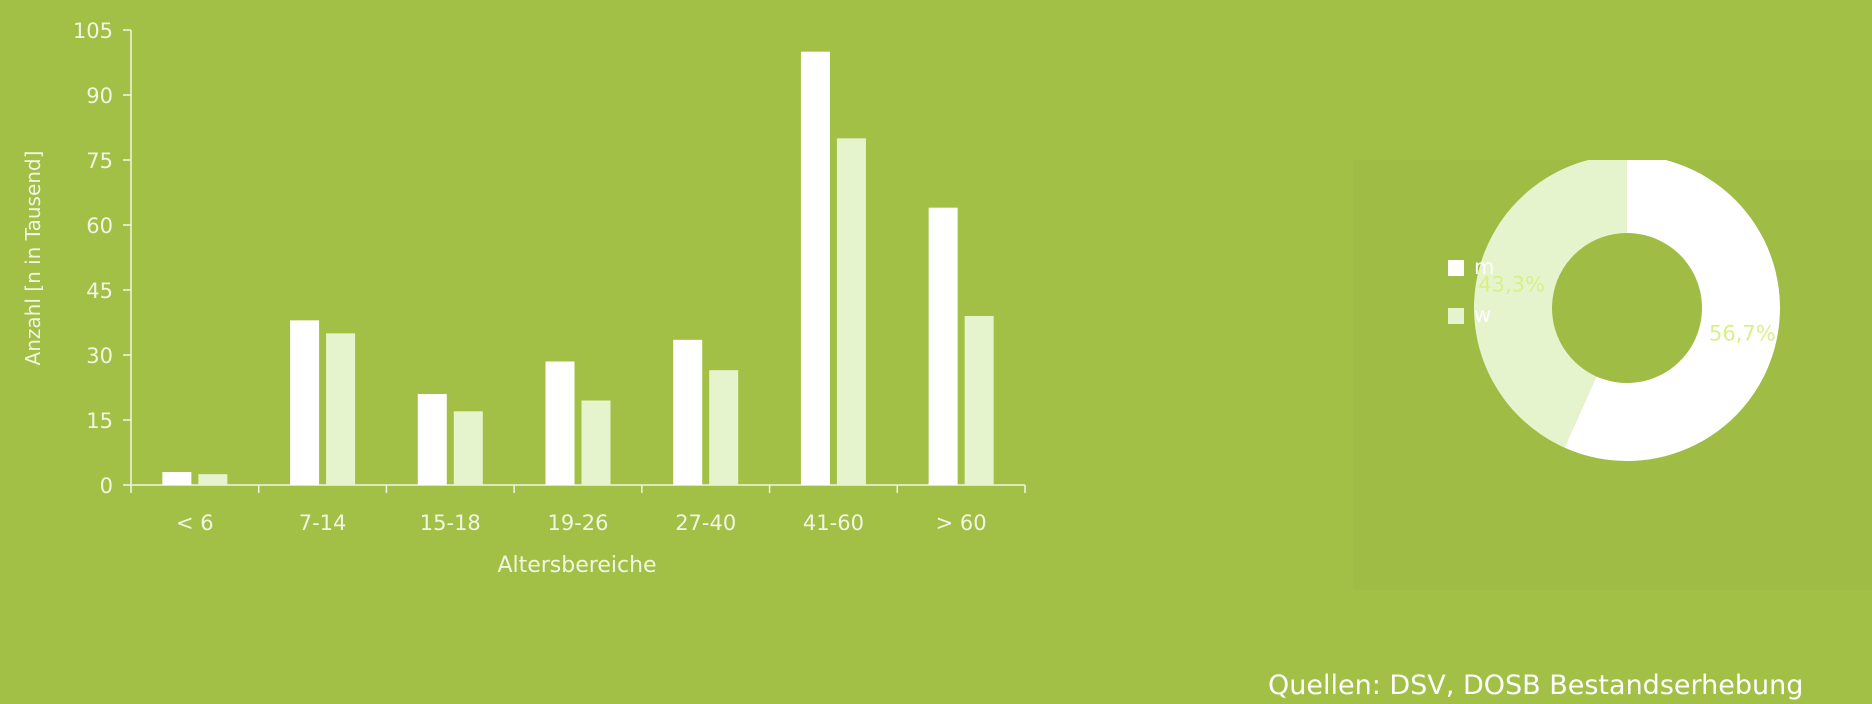 Image resolution: width=1872 pixels, height=704 pixels. What do you see at coordinates (93, 31) in the screenshot?
I see `y-tick-label: 105` at bounding box center [93, 31].